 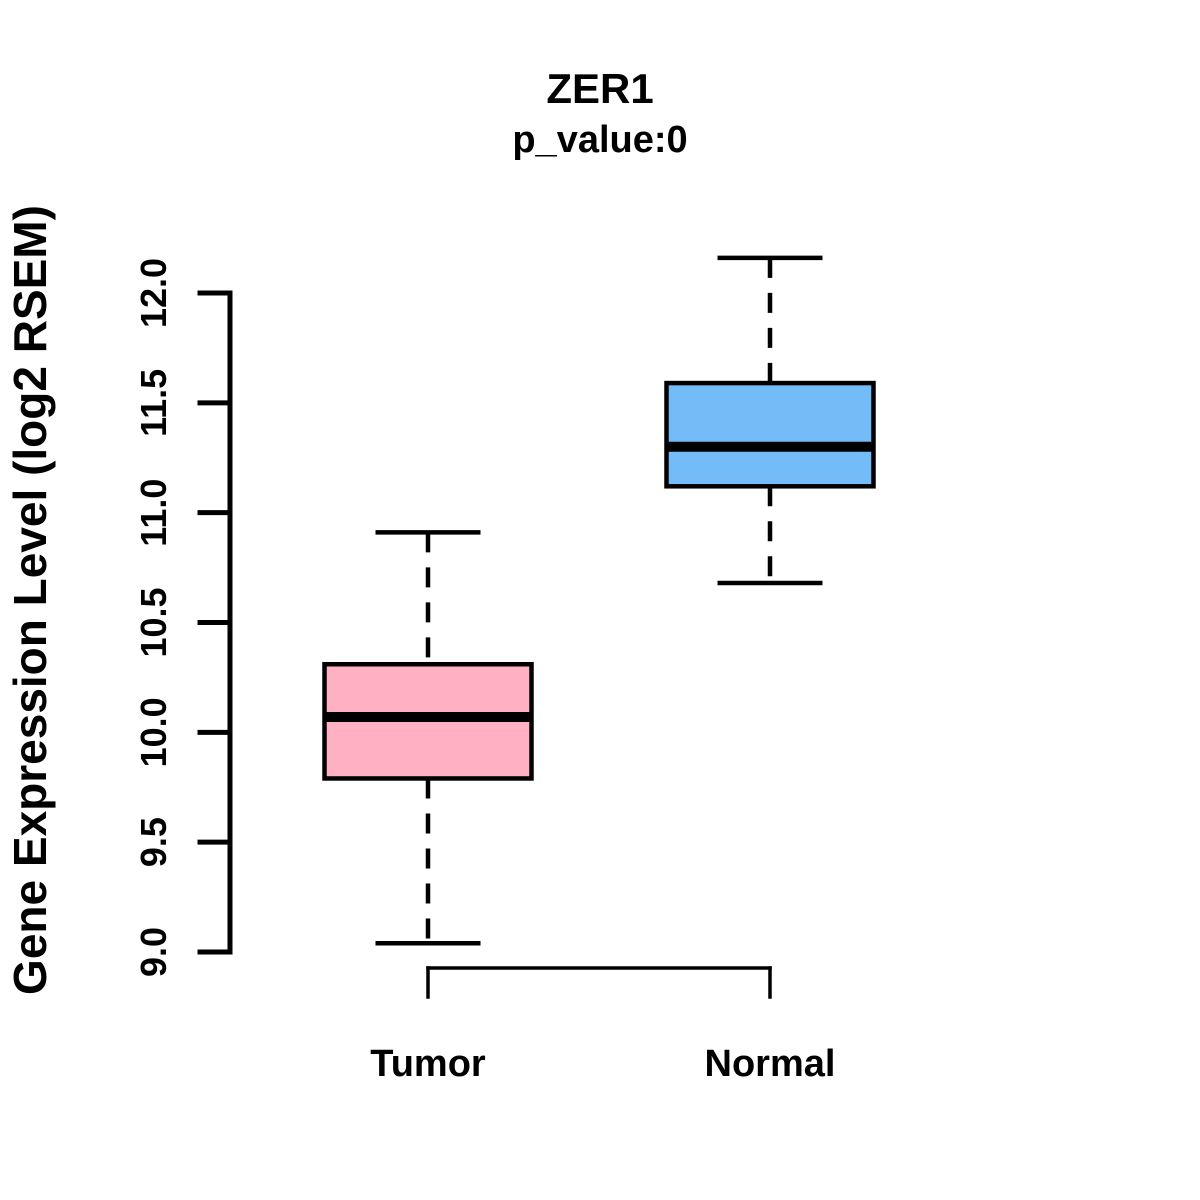 I want to click on y-tick-label: 12.0, so click(x=153, y=293).